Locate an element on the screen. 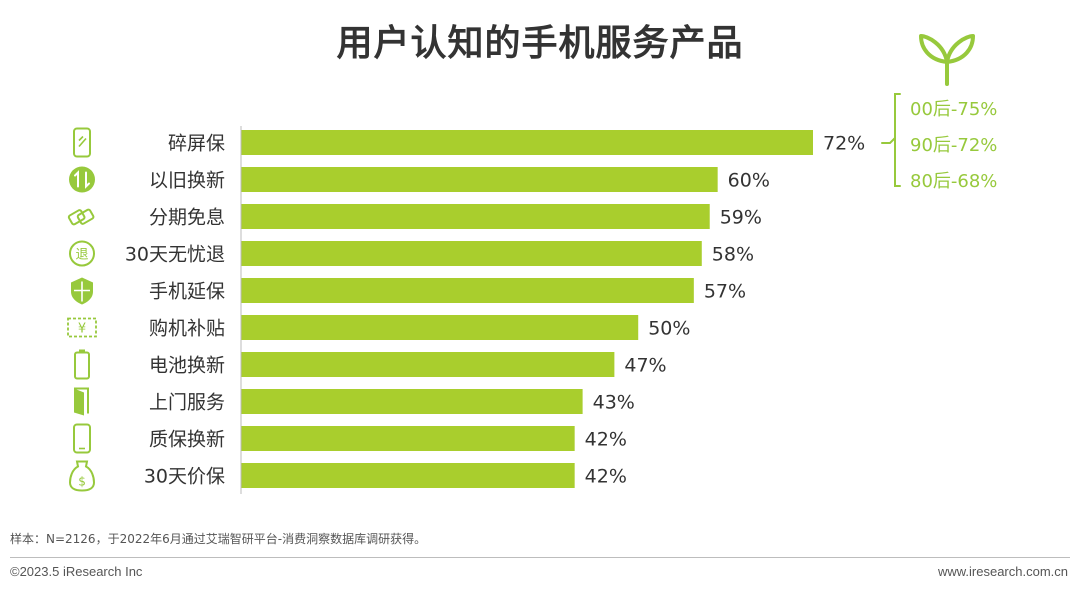 This screenshot has height=592, width=1080. value-label: 72% is located at coordinates (844, 144).